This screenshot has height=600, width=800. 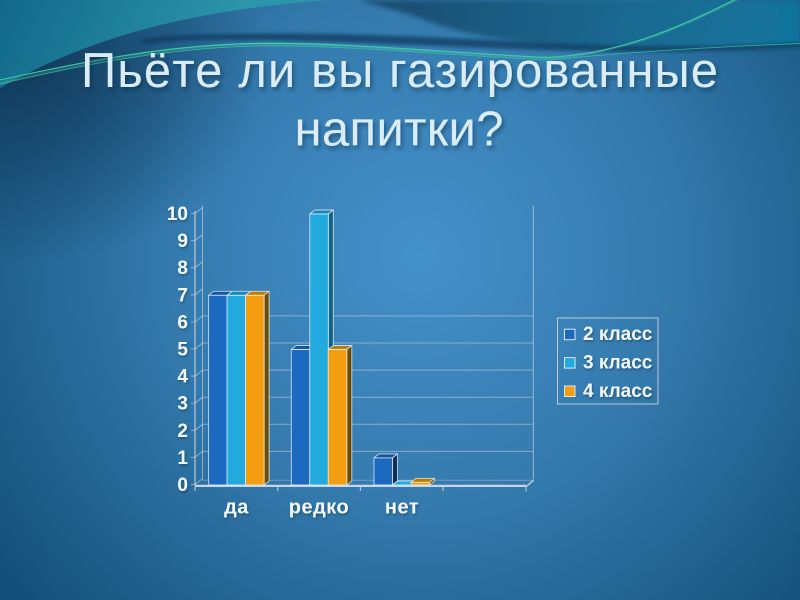 What do you see at coordinates (618, 391) in the screenshot?
I see `svg-text: 4 класс` at bounding box center [618, 391].